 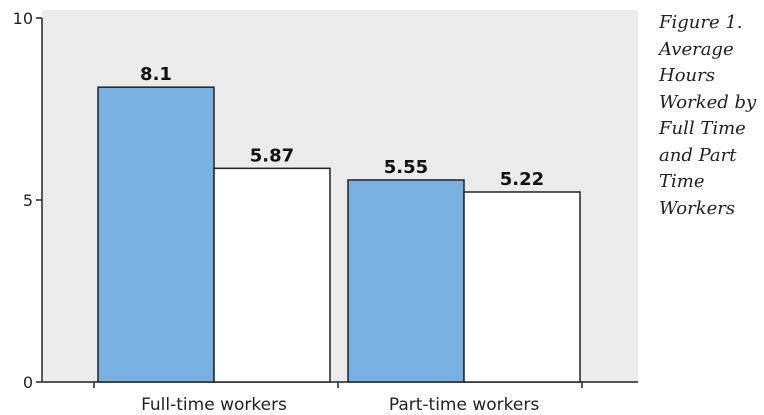 I want to click on x-category-label: Part-time workers, so click(x=464, y=405).